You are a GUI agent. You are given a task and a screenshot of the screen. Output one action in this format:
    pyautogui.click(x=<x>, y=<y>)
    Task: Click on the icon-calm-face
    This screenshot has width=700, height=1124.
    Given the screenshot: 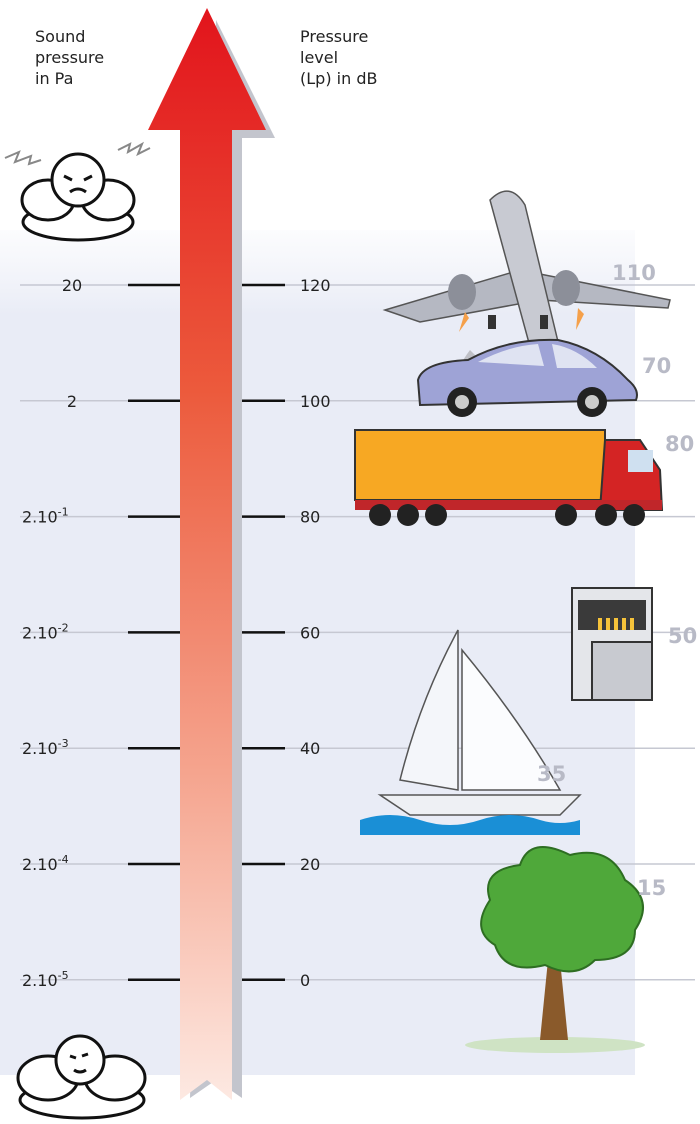 What is the action you would take?
    pyautogui.click(x=81, y=1077)
    